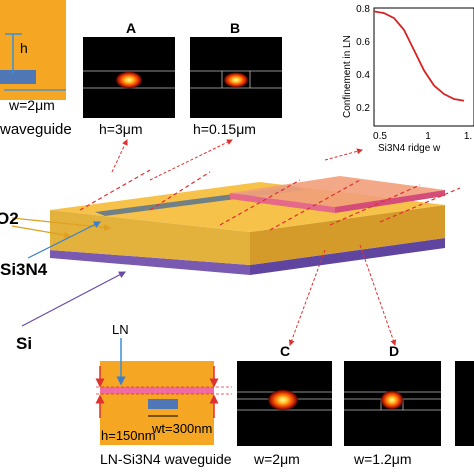 Image resolution: width=474 pixels, height=474 pixels. I want to click on bottom-inset-caption: LN-Si3N4 waveguide, so click(166, 459).